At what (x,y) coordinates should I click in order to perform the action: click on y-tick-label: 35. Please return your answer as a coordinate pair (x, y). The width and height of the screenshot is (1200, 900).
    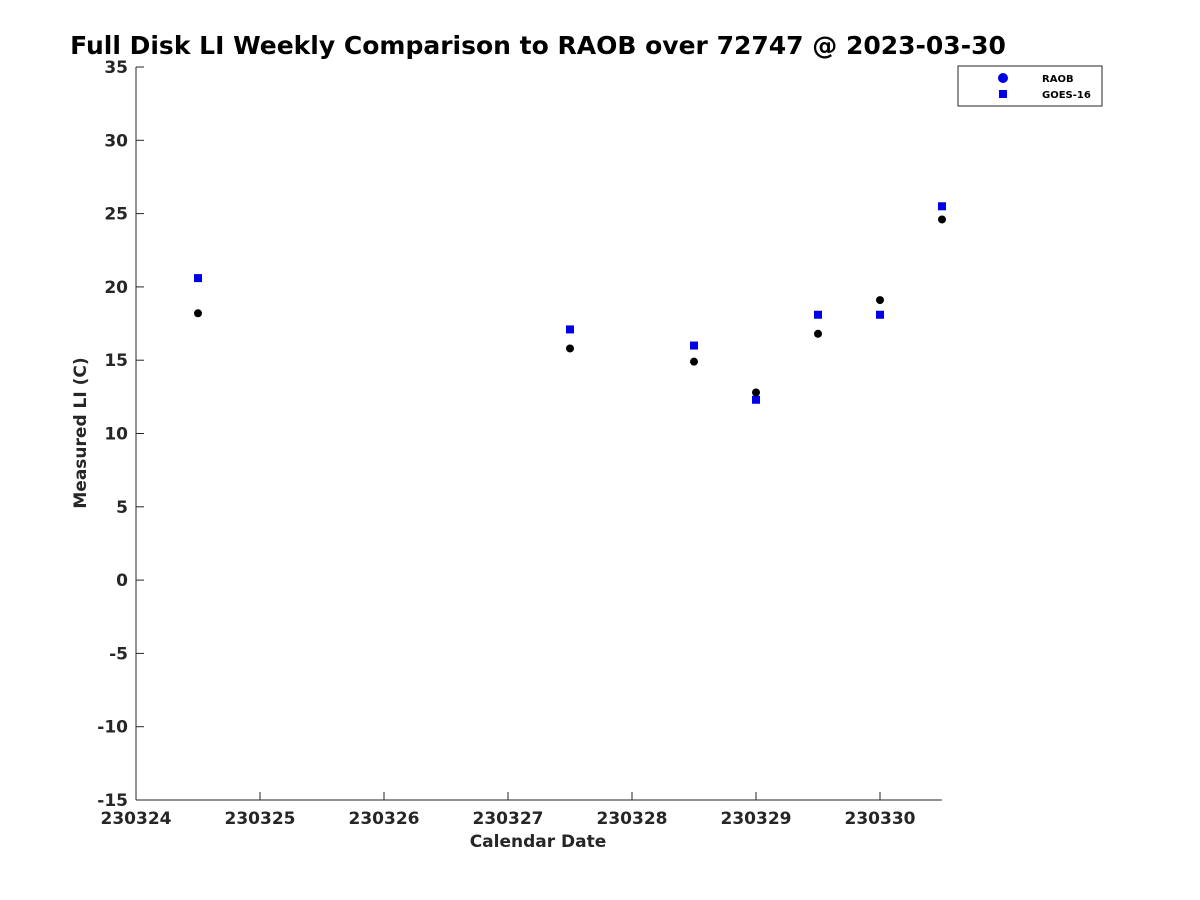
    Looking at the image, I should click on (116, 68).